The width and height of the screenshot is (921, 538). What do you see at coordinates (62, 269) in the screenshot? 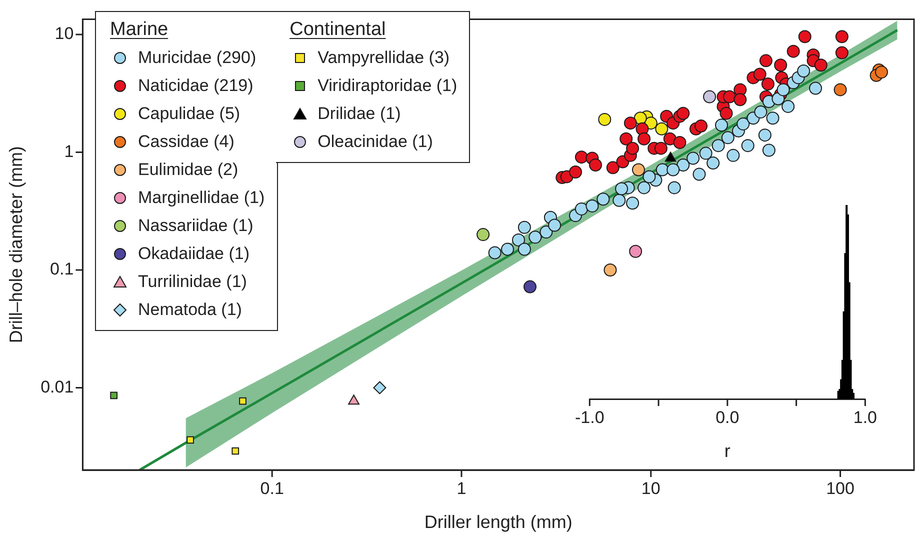
I see `y-tick-label: 0.1` at bounding box center [62, 269].